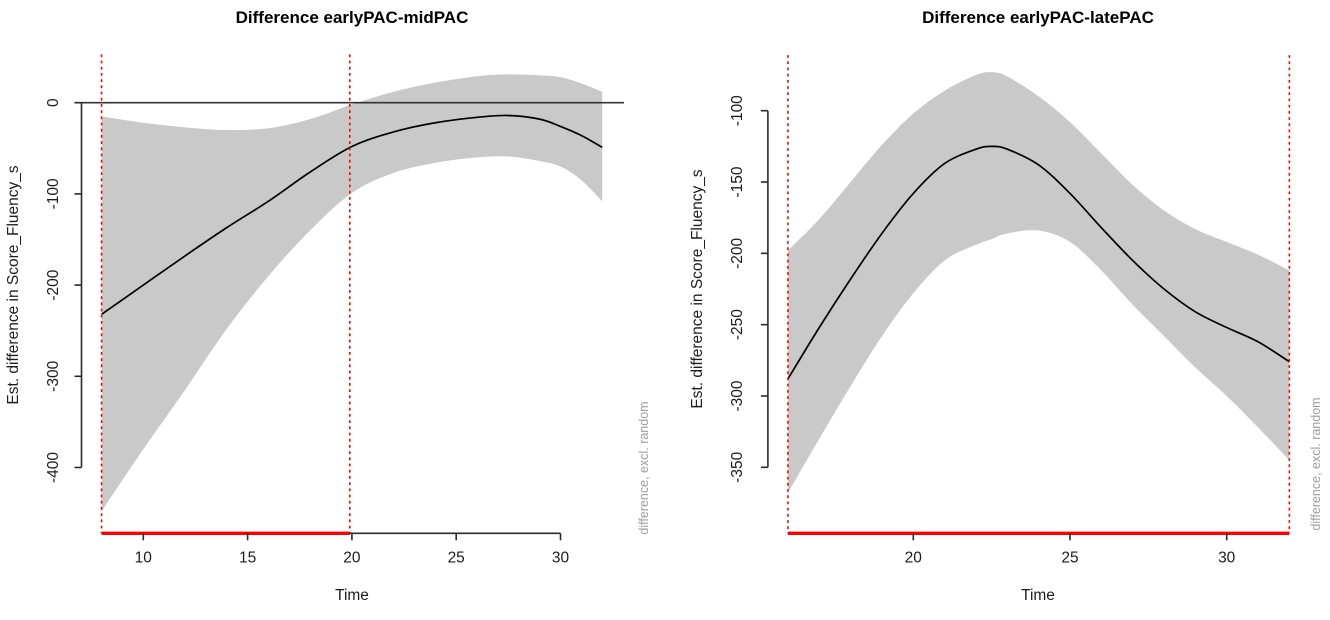 This screenshot has height=620, width=1330. Describe the element at coordinates (737, 324) in the screenshot. I see `y-tick-label: -250` at that location.